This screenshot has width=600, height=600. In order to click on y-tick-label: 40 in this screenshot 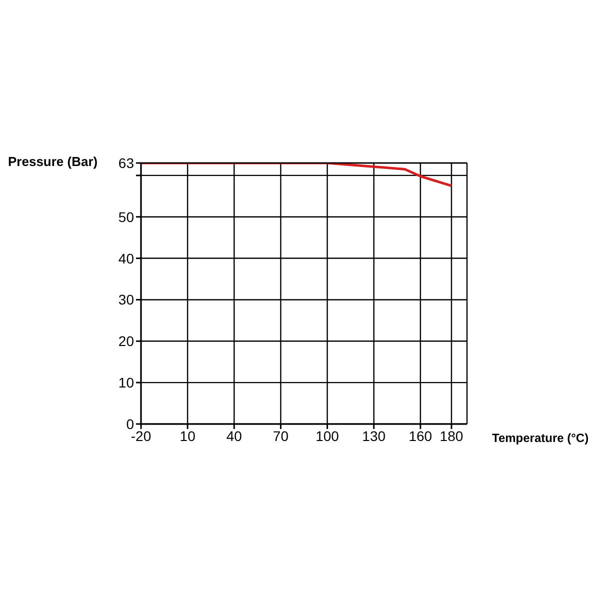, I will do `click(126, 258)`.